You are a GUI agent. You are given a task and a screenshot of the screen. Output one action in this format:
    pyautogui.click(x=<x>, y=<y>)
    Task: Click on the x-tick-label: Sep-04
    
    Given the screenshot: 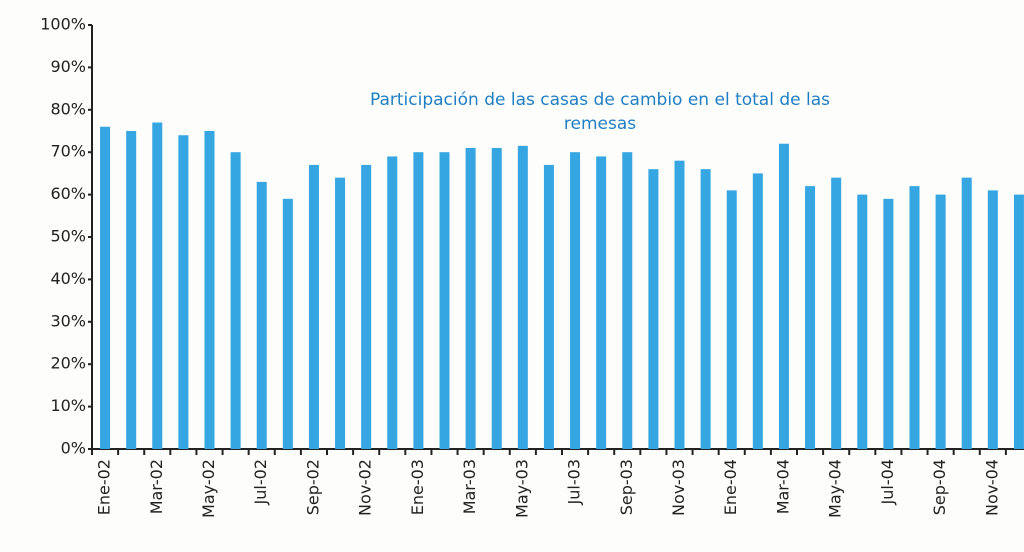 What is the action you would take?
    pyautogui.click(x=939, y=487)
    